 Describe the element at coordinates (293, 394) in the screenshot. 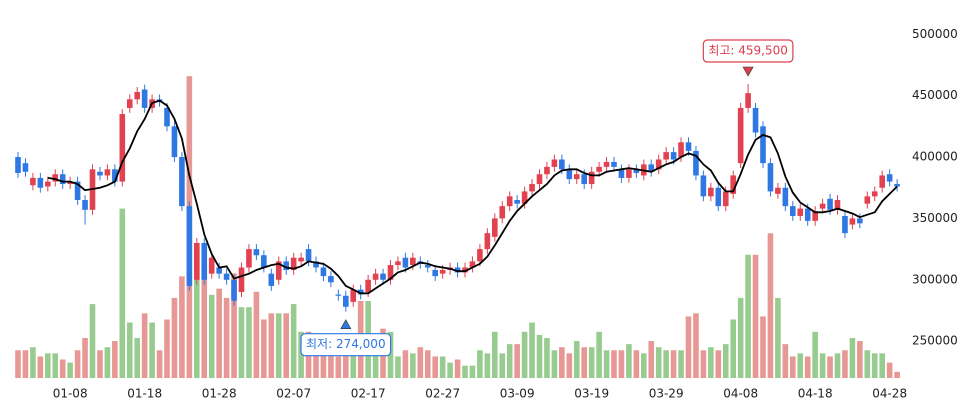

I see `x-tick-label: 02-07` at that location.